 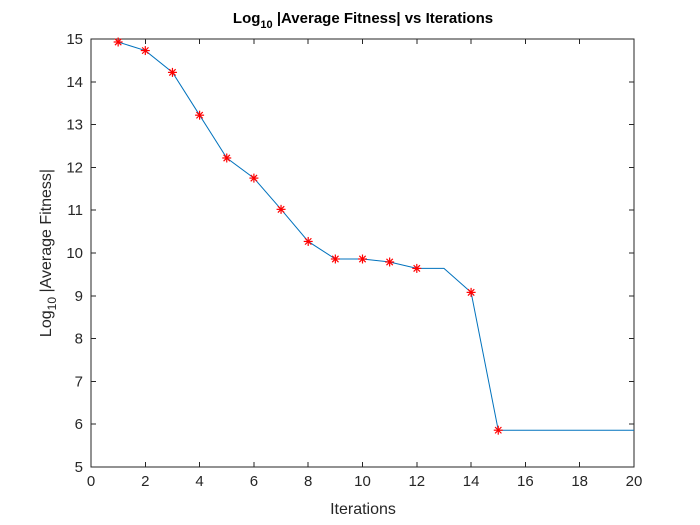 What do you see at coordinates (471, 481) in the screenshot?
I see `x-tick-label: 14` at bounding box center [471, 481].